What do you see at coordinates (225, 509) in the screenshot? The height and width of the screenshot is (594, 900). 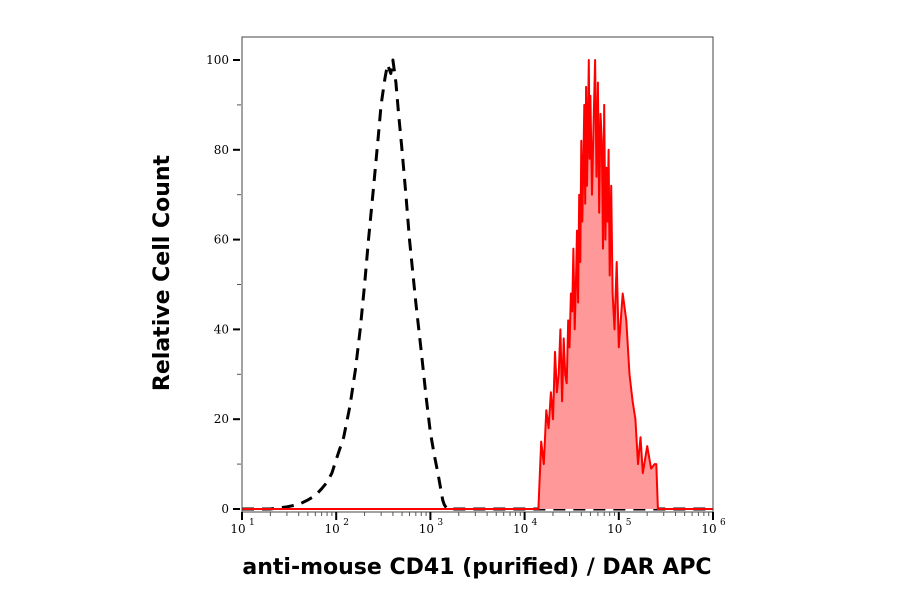 I see `y-tick-label: 0` at bounding box center [225, 509].